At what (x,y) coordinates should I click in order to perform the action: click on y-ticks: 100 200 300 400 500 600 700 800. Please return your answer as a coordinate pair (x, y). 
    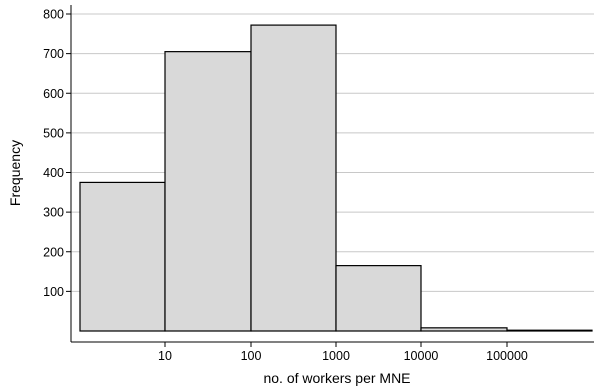
    Looking at the image, I should click on (57, 153).